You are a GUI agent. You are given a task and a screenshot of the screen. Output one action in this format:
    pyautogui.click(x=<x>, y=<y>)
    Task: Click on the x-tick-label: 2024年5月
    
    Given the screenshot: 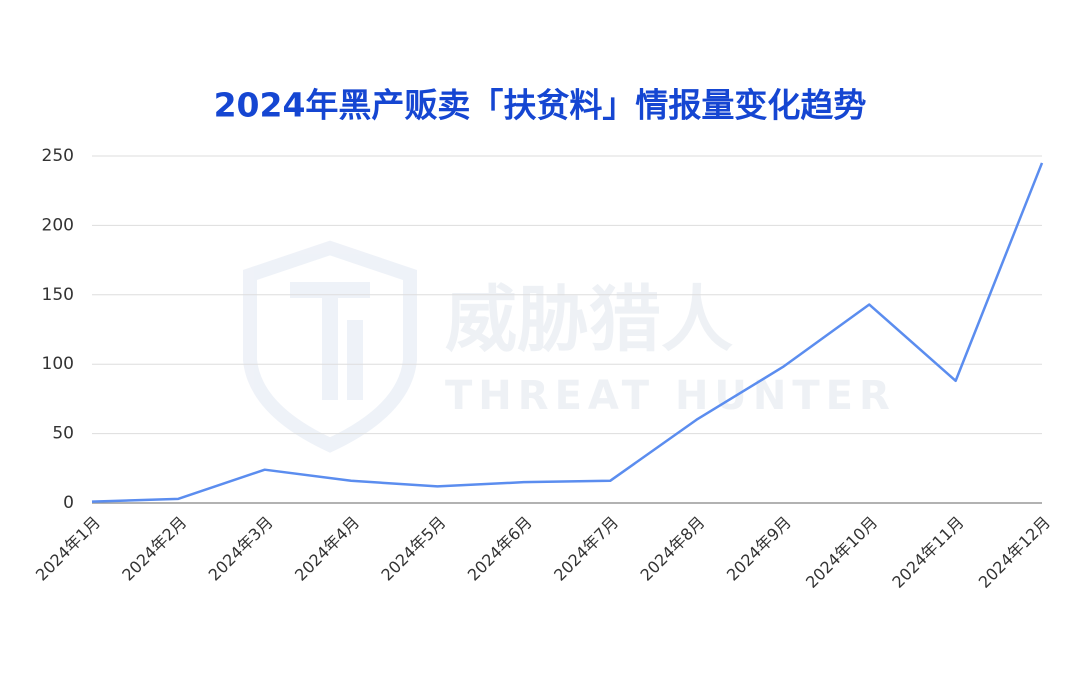 What is the action you would take?
    pyautogui.click(x=413, y=549)
    